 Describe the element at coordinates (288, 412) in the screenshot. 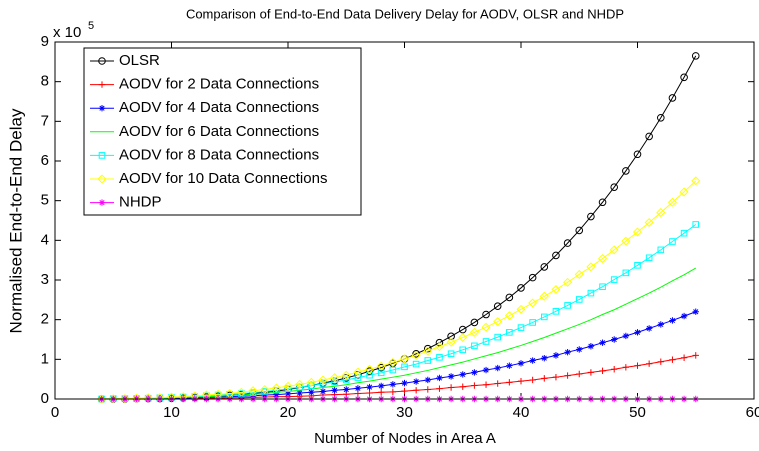

I see `x-tick-label: 20` at that location.